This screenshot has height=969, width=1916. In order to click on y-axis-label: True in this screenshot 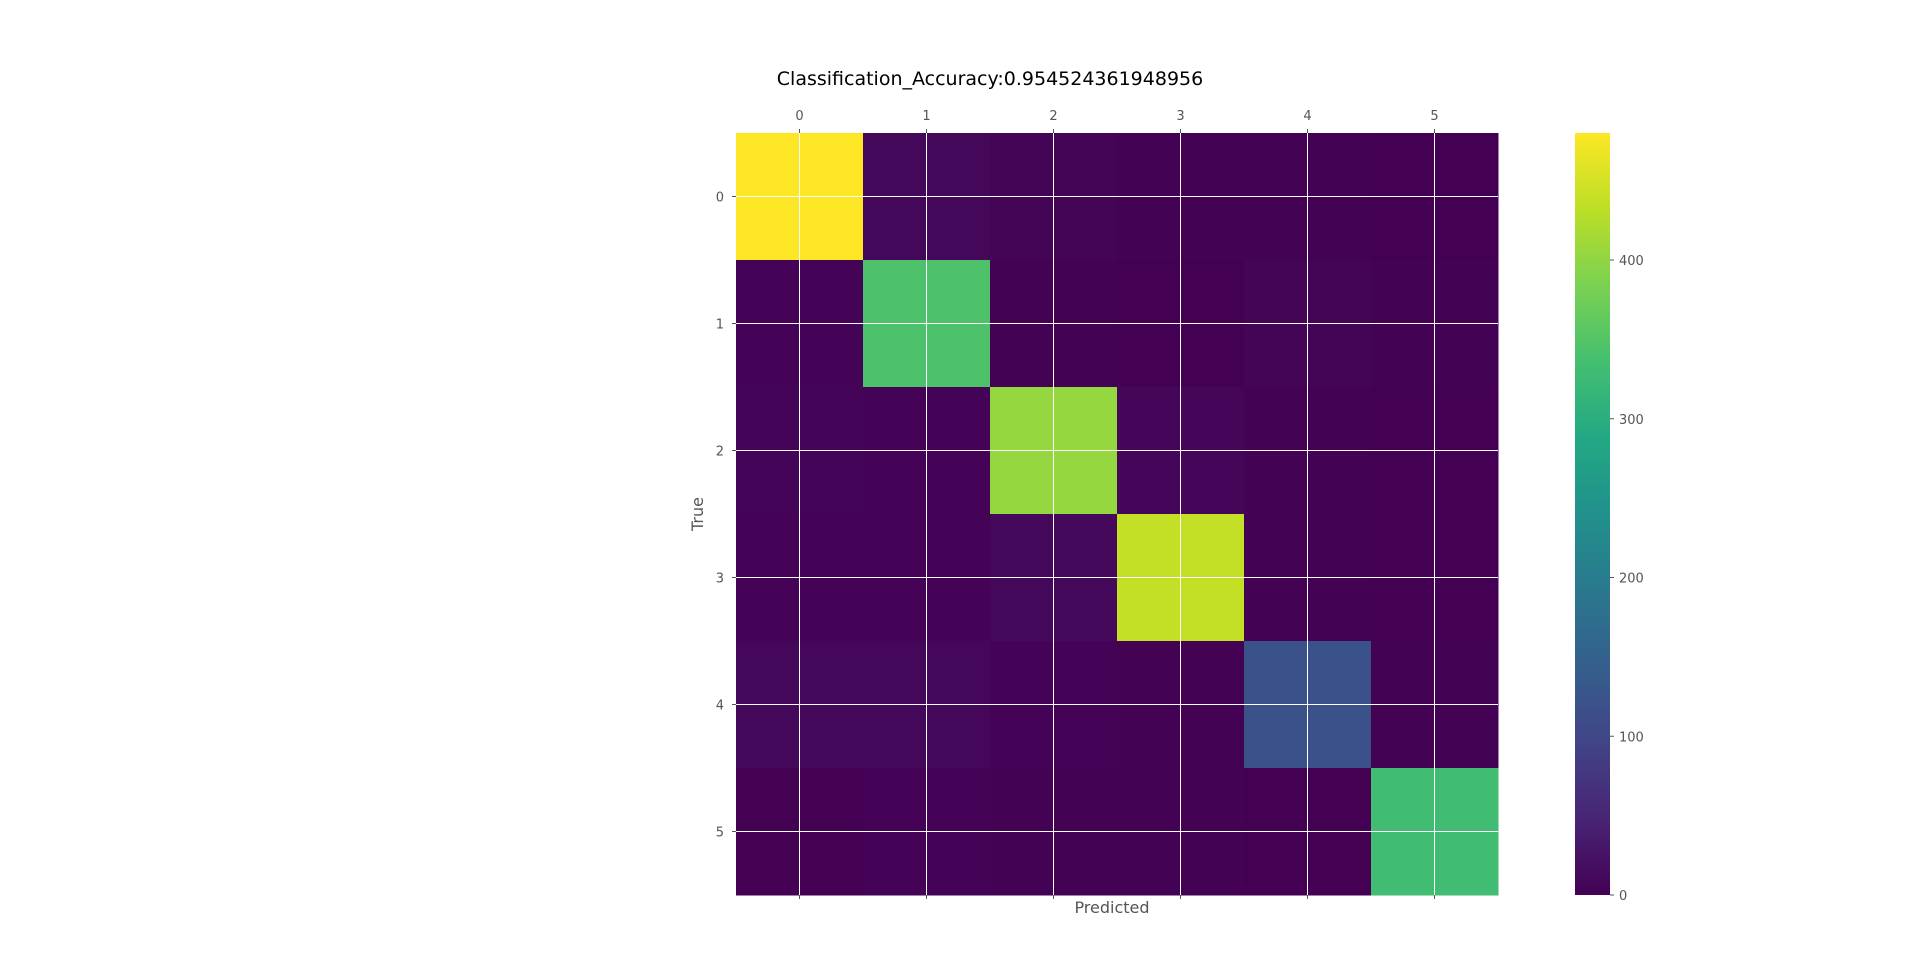, I will do `click(697, 514)`.